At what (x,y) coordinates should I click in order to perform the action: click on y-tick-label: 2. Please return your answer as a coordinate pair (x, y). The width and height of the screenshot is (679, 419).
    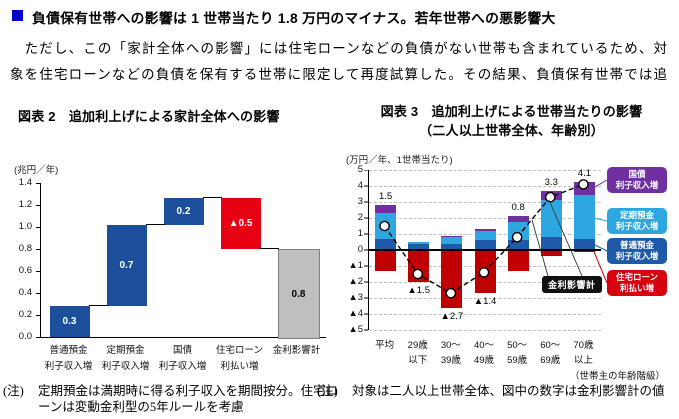
    Looking at the image, I should click on (360, 217).